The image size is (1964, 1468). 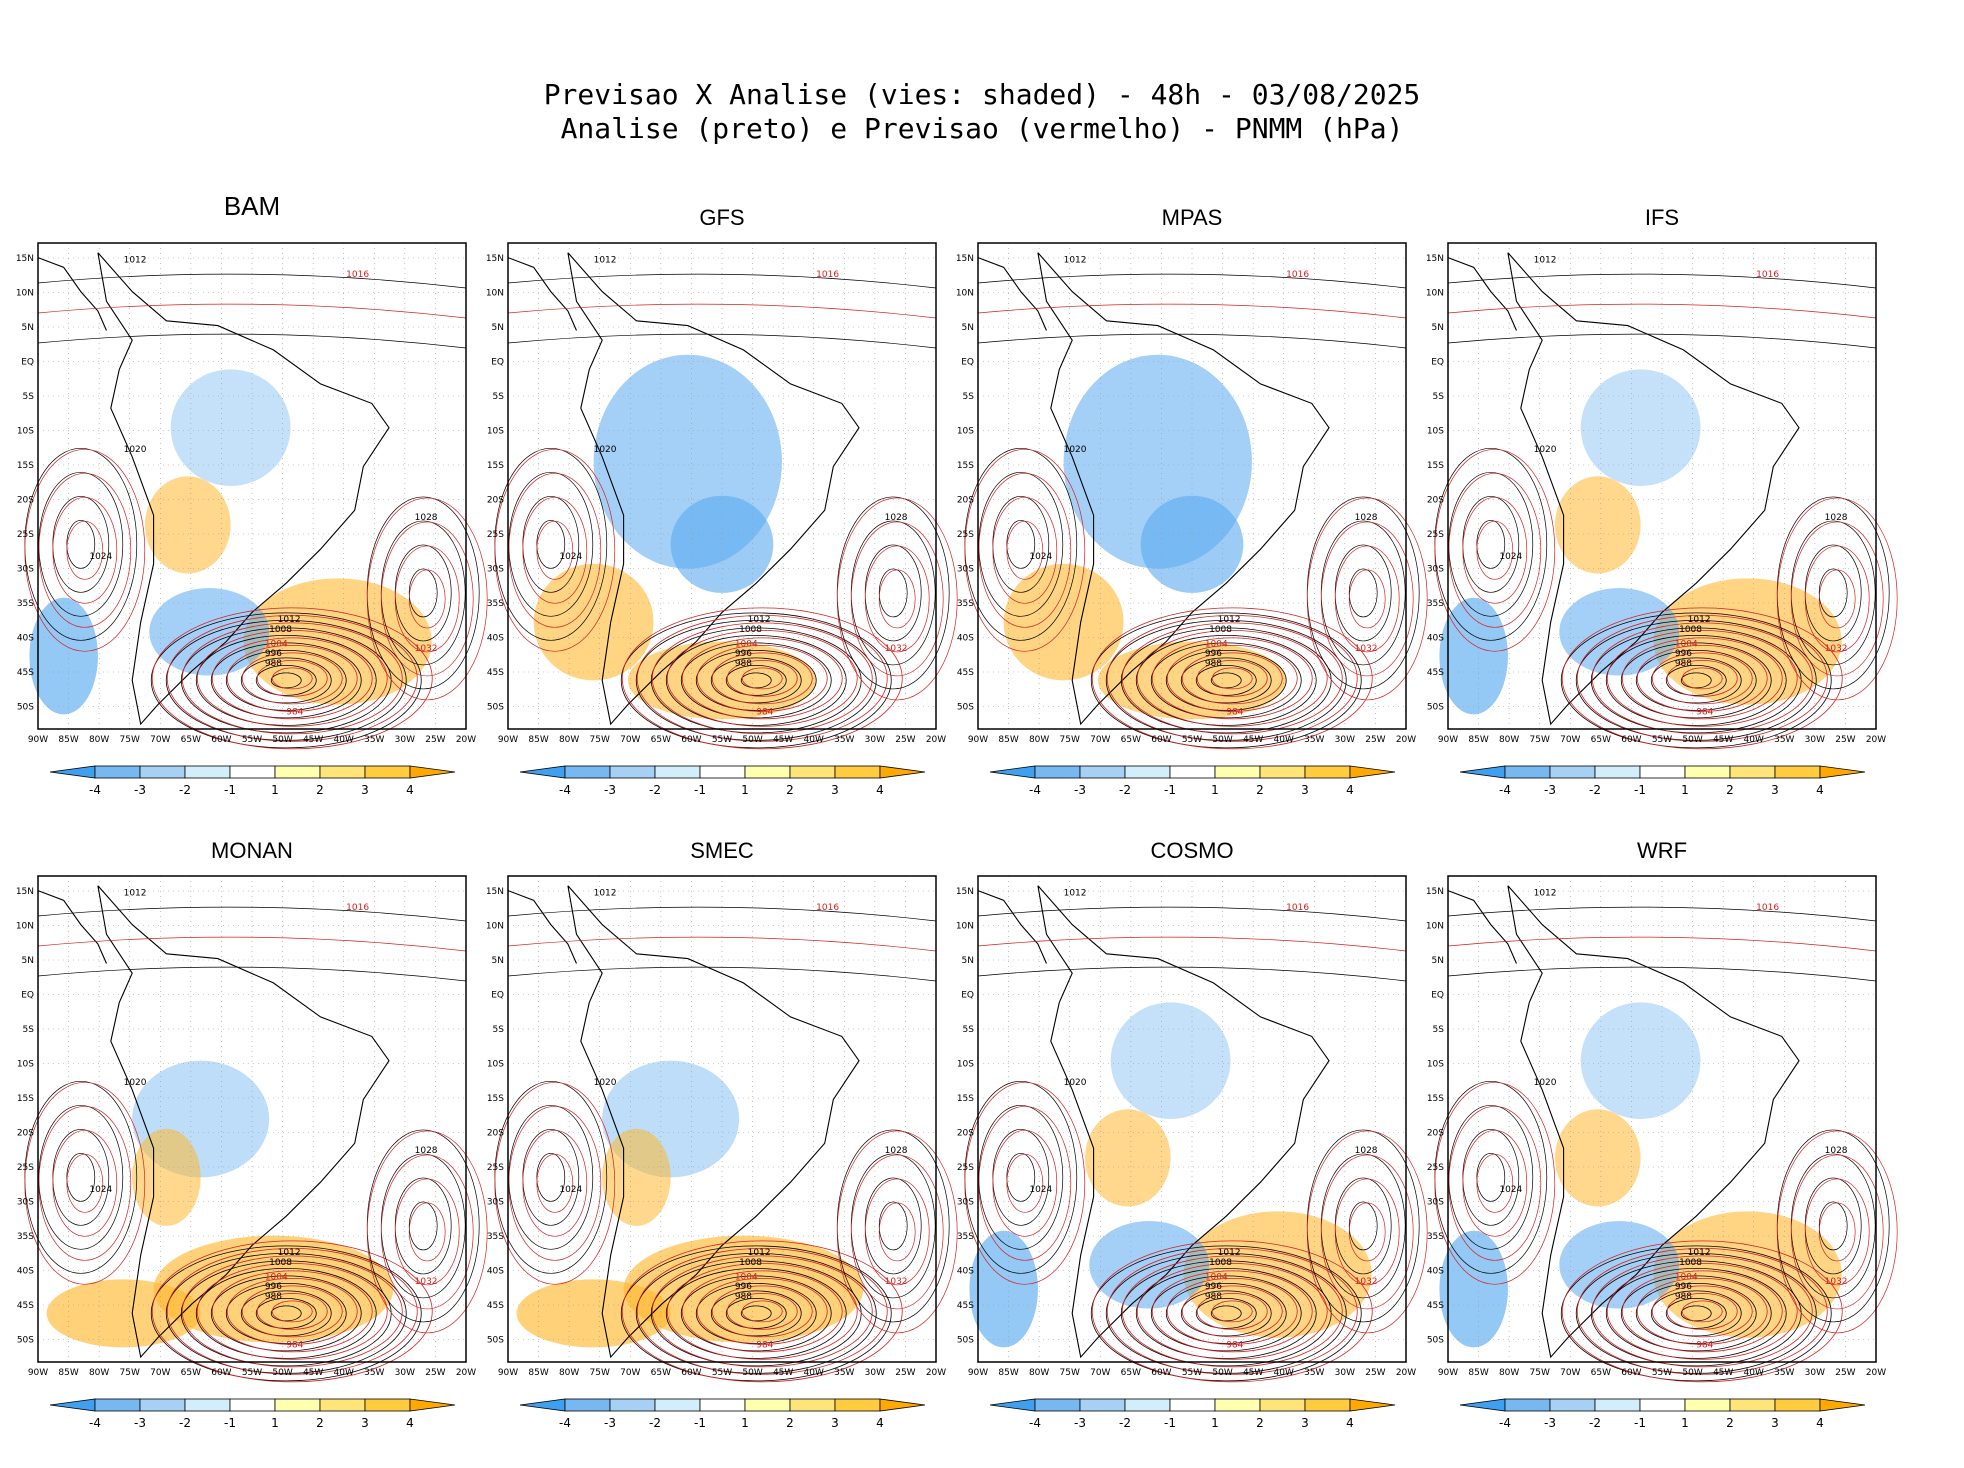 What do you see at coordinates (38, 1373) in the screenshot?
I see `lon-tick-label: 90W` at bounding box center [38, 1373].